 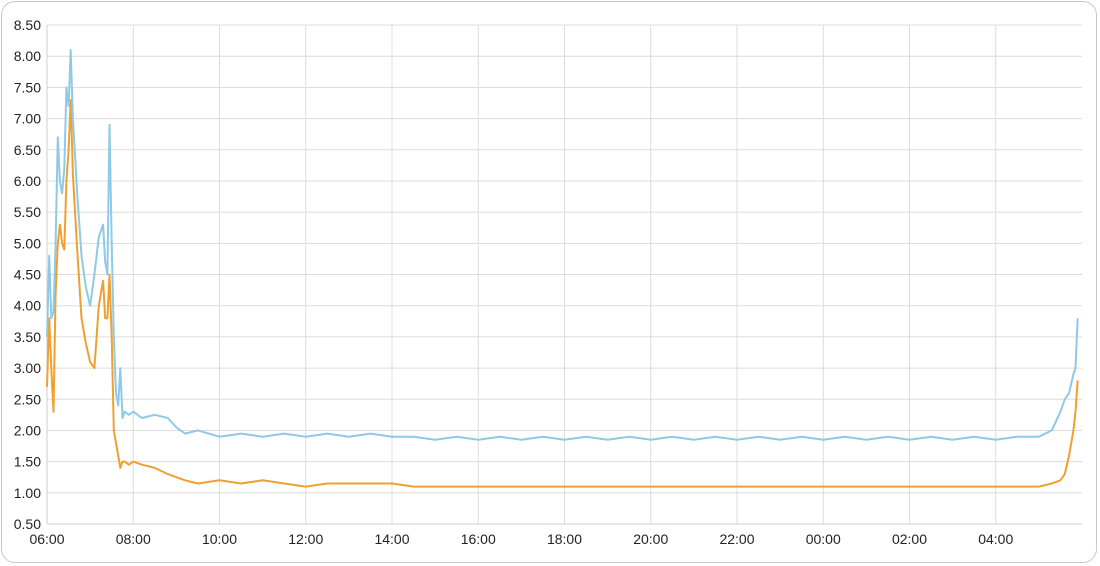 I want to click on y-tick-label: 5.50, so click(x=27, y=212).